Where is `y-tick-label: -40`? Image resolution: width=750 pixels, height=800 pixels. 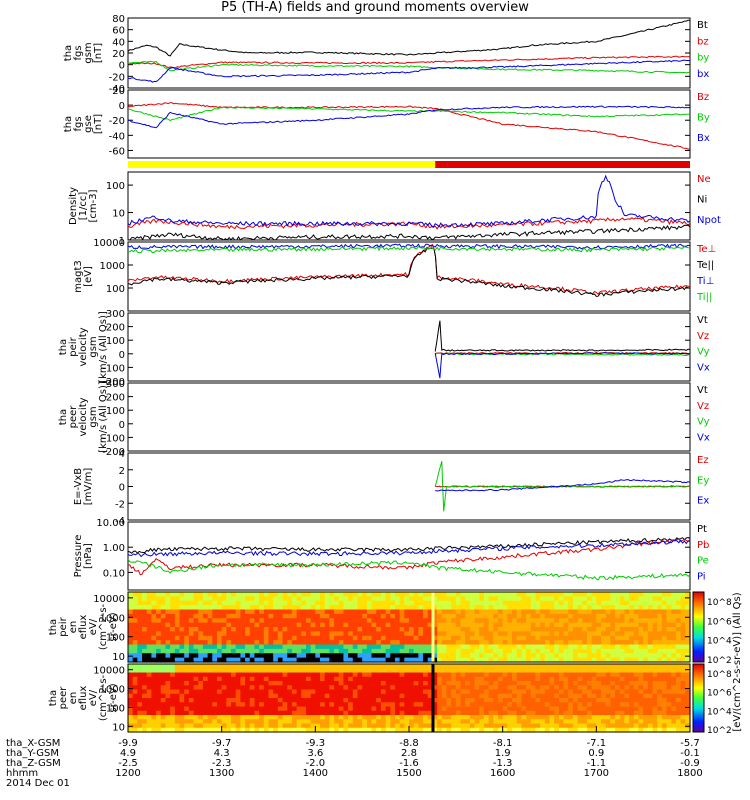
y-tick-label: -40 is located at coordinates (117, 136).